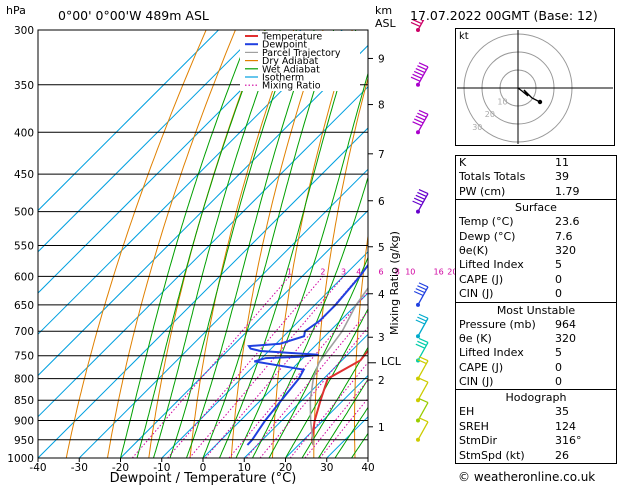 The width and height of the screenshot is (629, 486). Describe the element at coordinates (558, 353) in the screenshot. I see `row-value: 5` at that location.